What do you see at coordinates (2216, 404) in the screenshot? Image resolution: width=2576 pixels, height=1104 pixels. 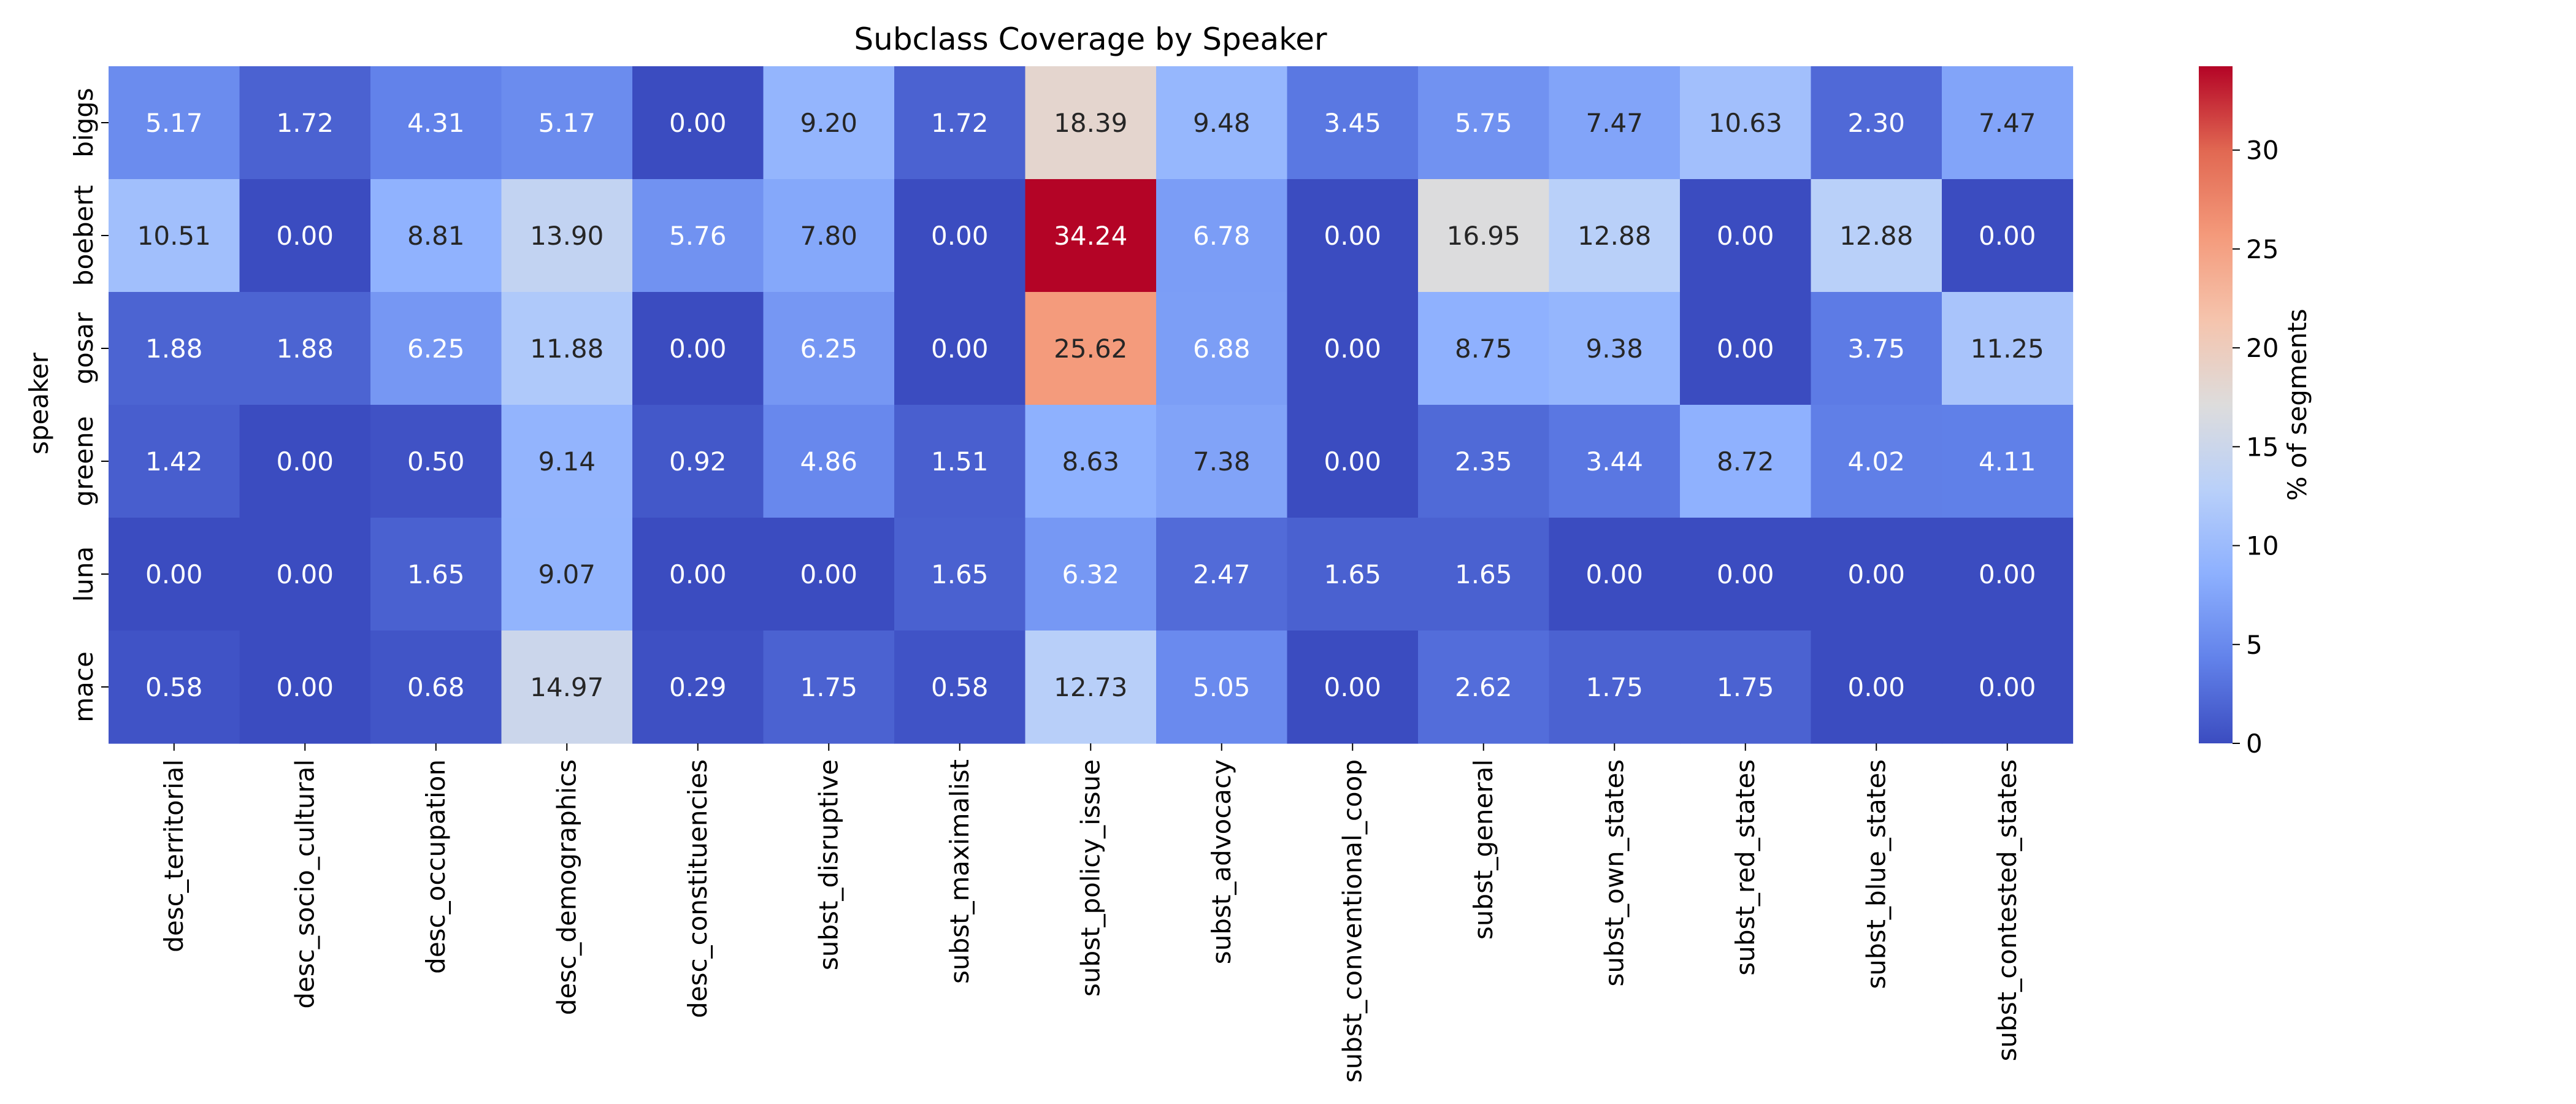 I see `colorbar-gradient` at bounding box center [2216, 404].